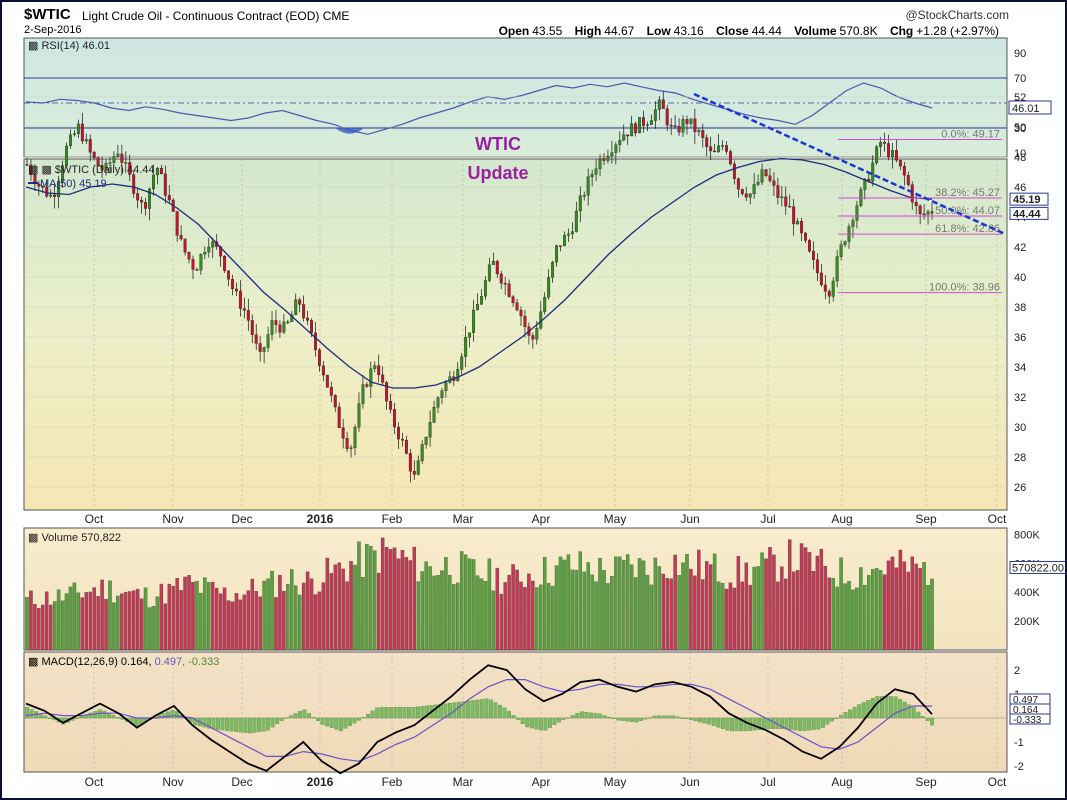 The height and width of the screenshot is (800, 1067). Describe the element at coordinates (172, 782) in the screenshot. I see `macd-month-label: Nov` at that location.